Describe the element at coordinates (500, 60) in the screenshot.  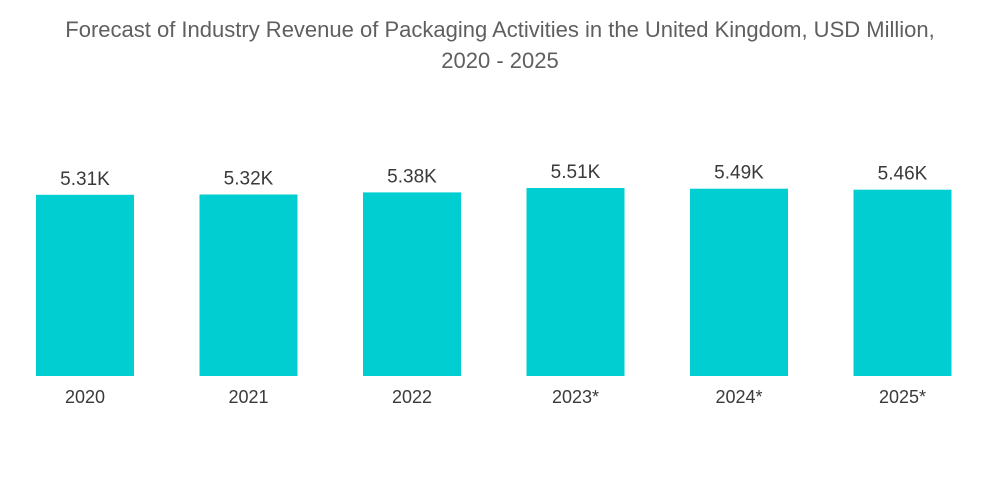
I see `chart-title-line-2: 2020 - 2025` at that location.